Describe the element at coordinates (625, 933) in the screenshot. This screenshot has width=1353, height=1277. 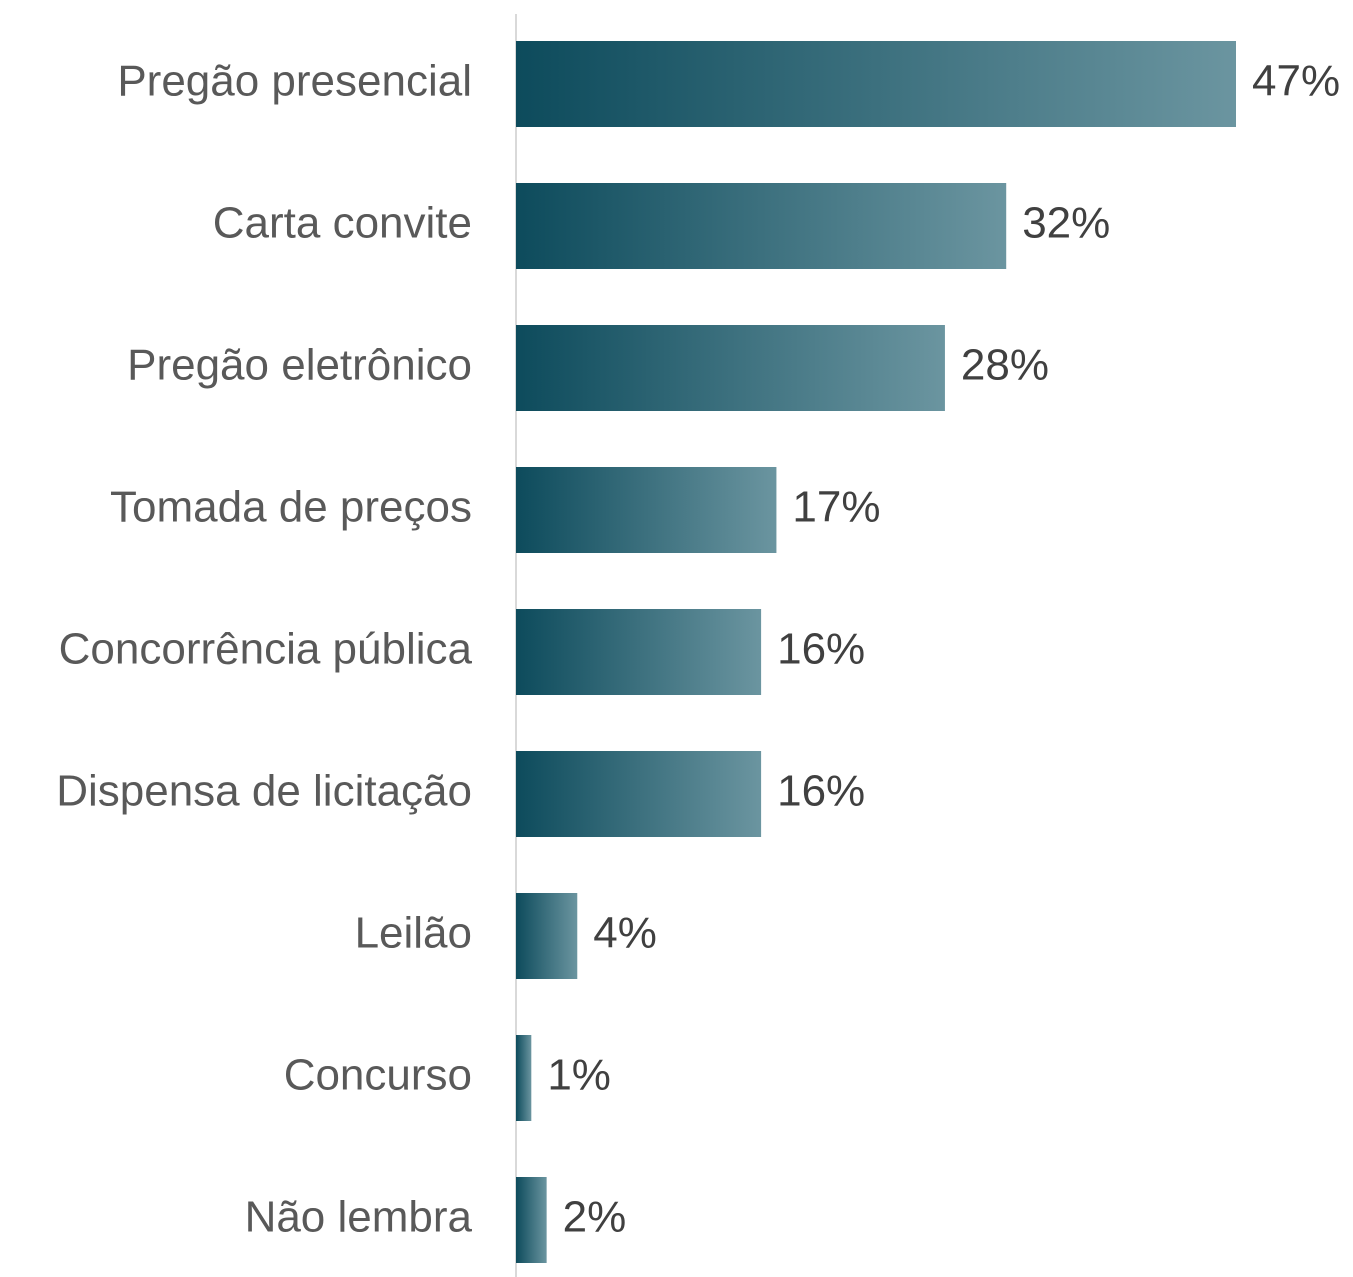
I see `value-label: 4%` at that location.